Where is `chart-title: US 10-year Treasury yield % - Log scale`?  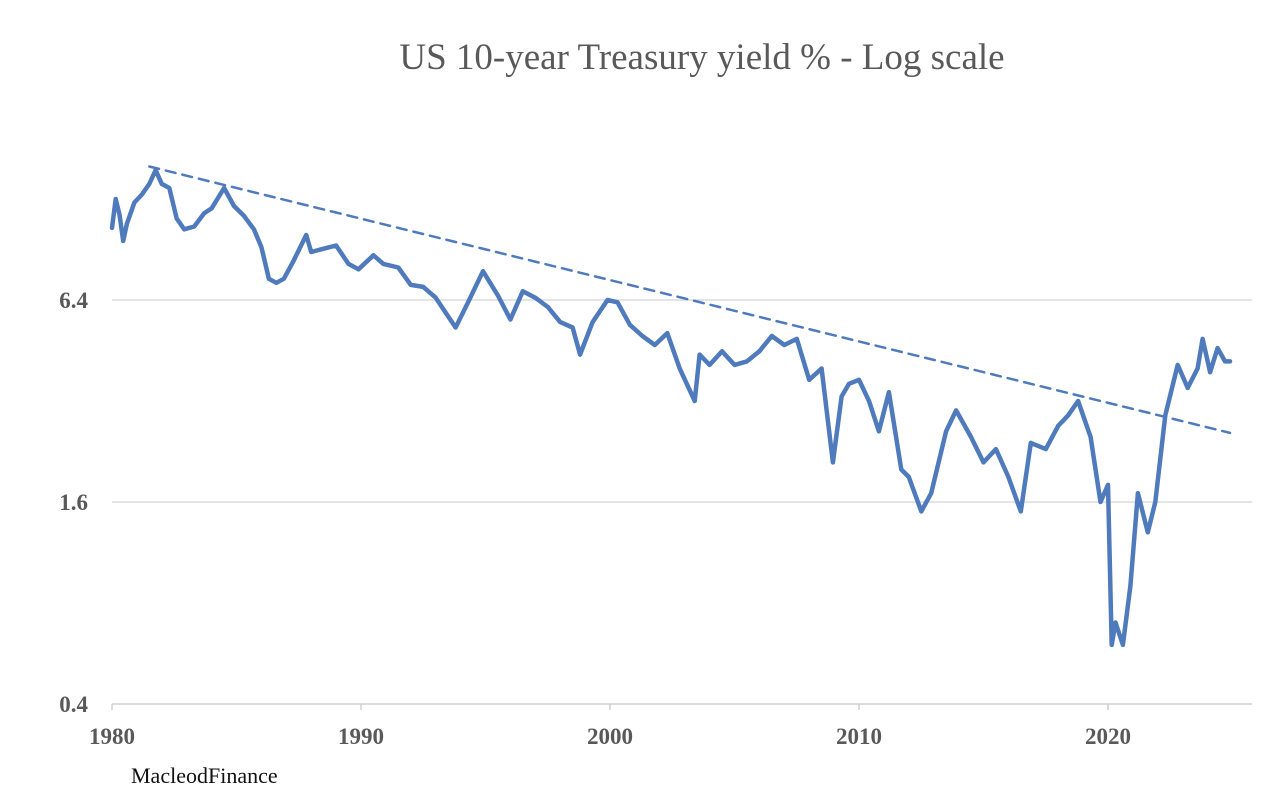 chart-title: US 10-year Treasury yield % - Log scale is located at coordinates (702, 57).